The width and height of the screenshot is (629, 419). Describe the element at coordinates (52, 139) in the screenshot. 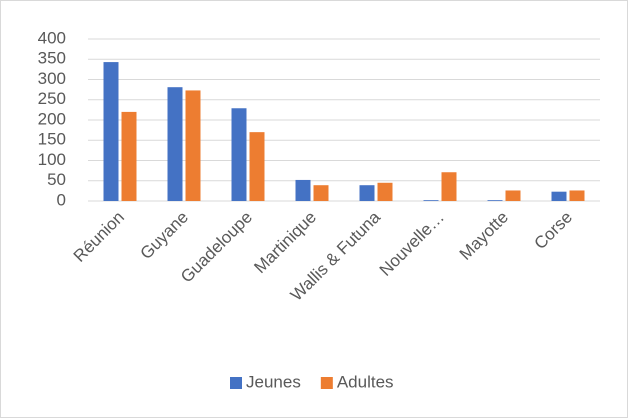

I see `y-tick-label: 150` at that location.